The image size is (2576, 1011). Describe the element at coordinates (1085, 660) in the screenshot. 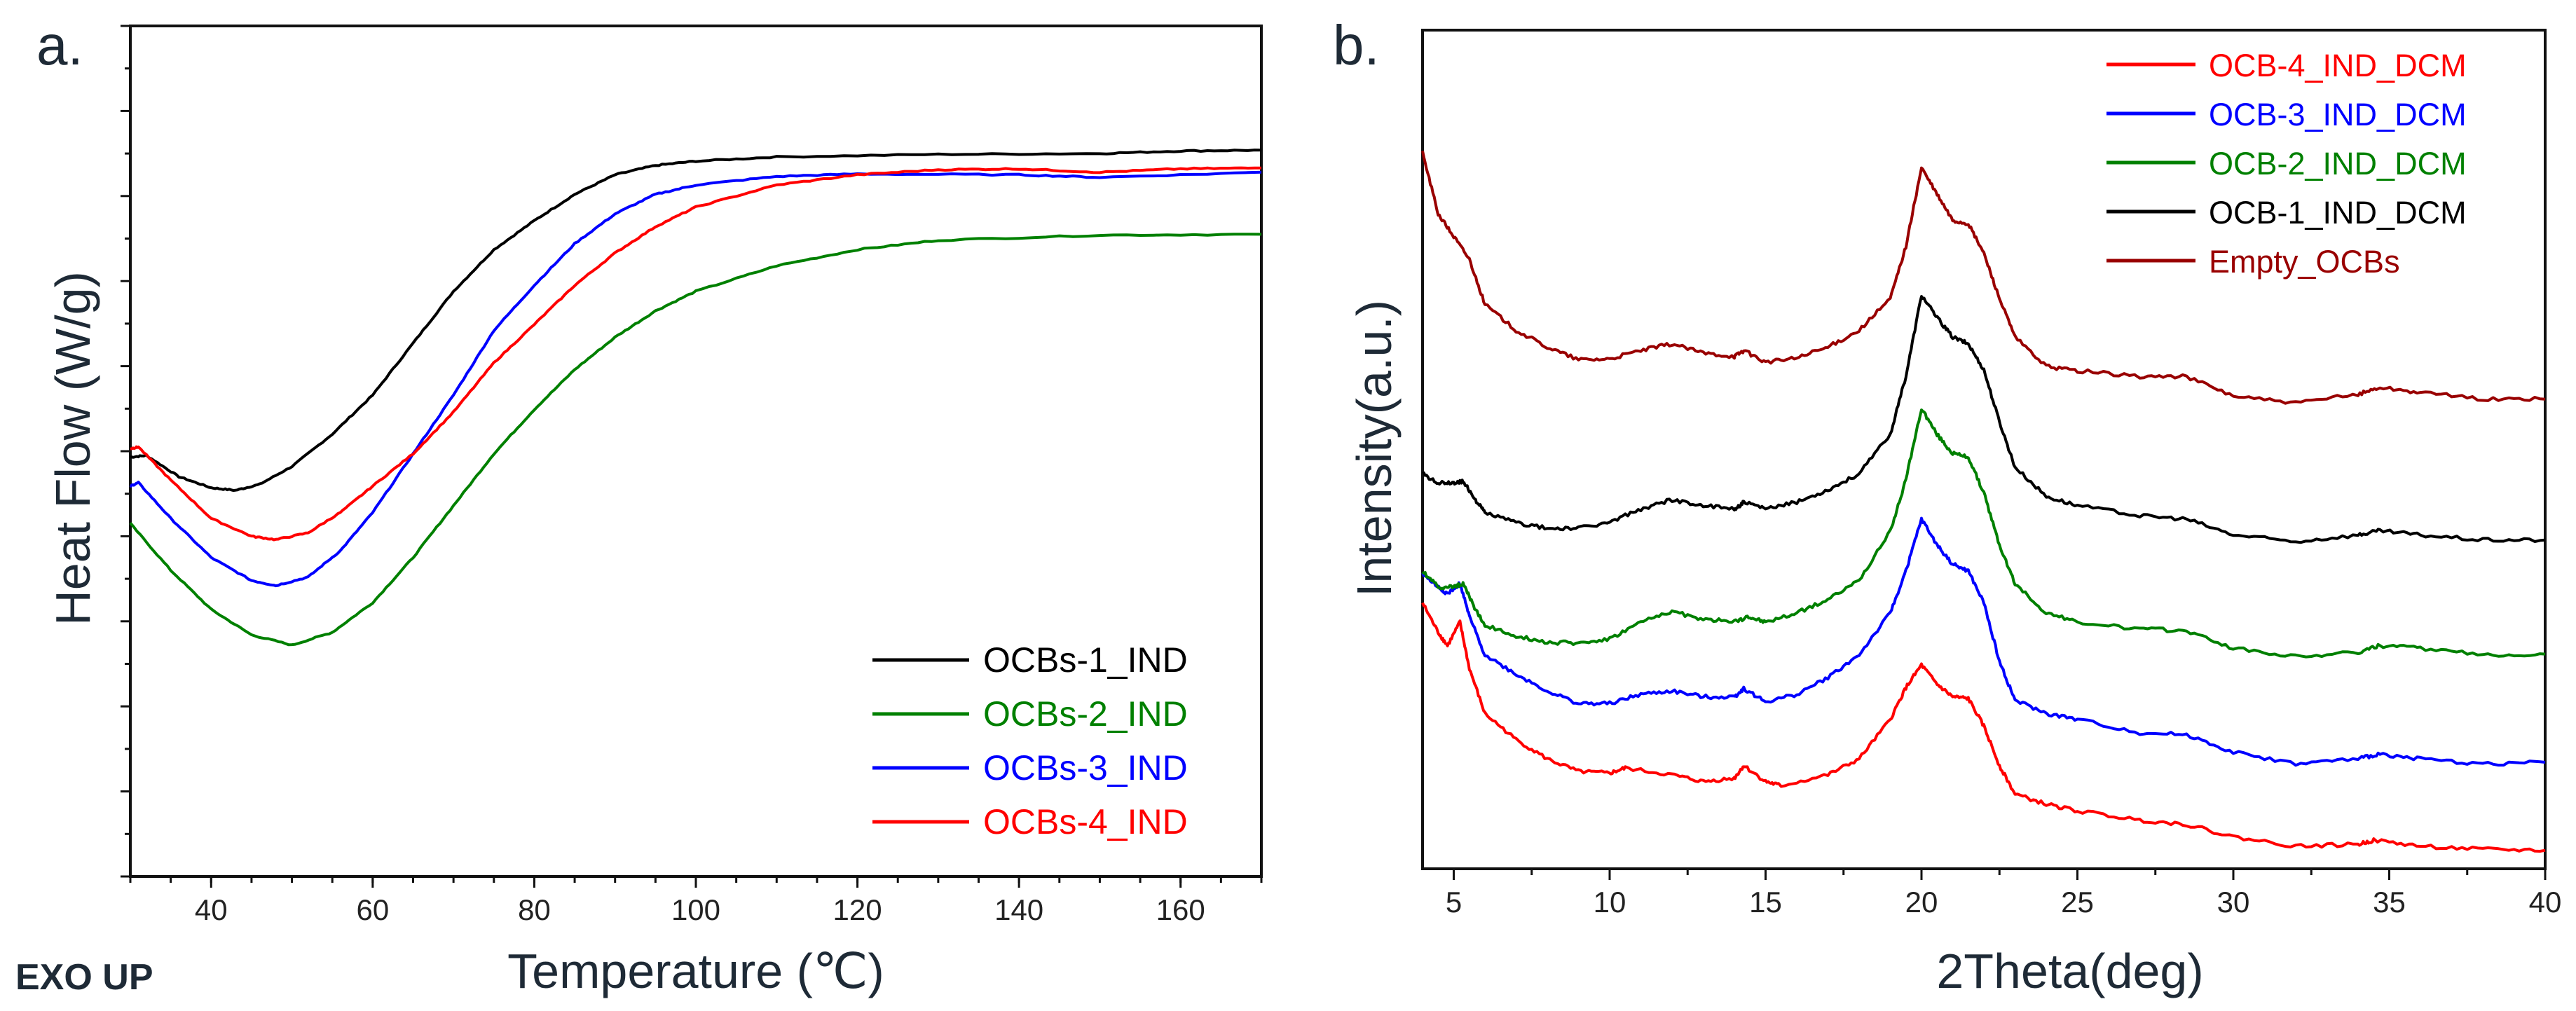

I see `legend-label: OCBs-1_IND` at that location.